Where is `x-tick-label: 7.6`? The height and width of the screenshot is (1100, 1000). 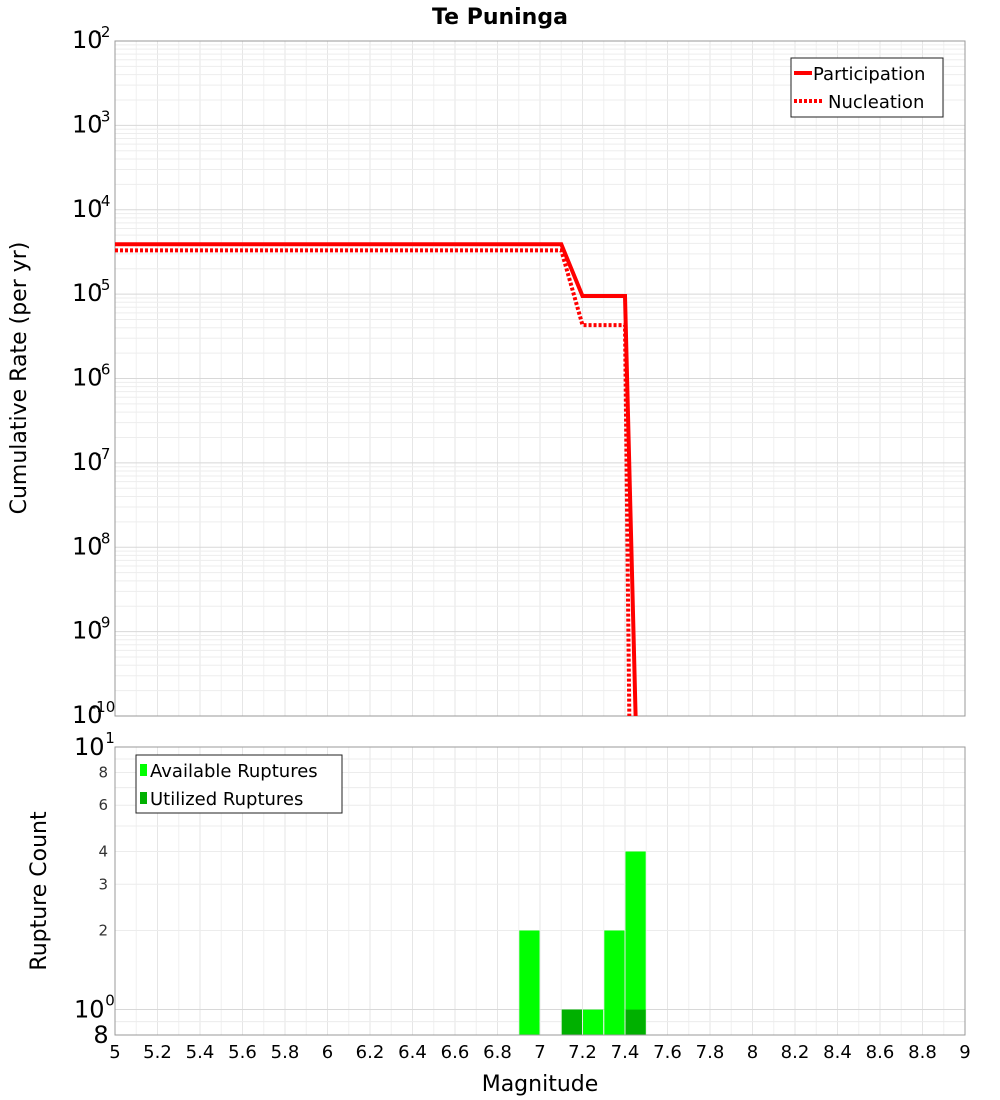 x-tick-label: 7.6 is located at coordinates (667, 1052).